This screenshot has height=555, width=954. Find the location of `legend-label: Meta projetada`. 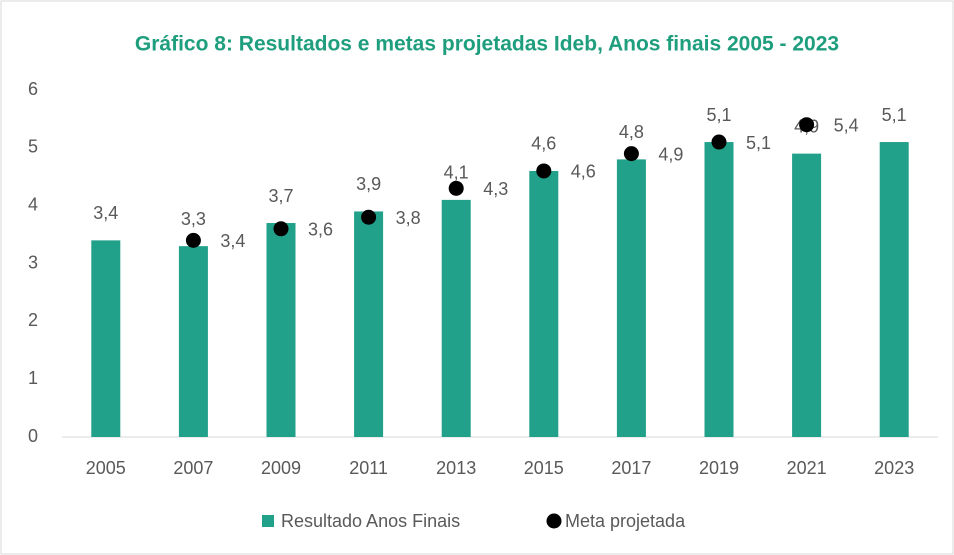

legend-label: Meta projetada is located at coordinates (625, 521).